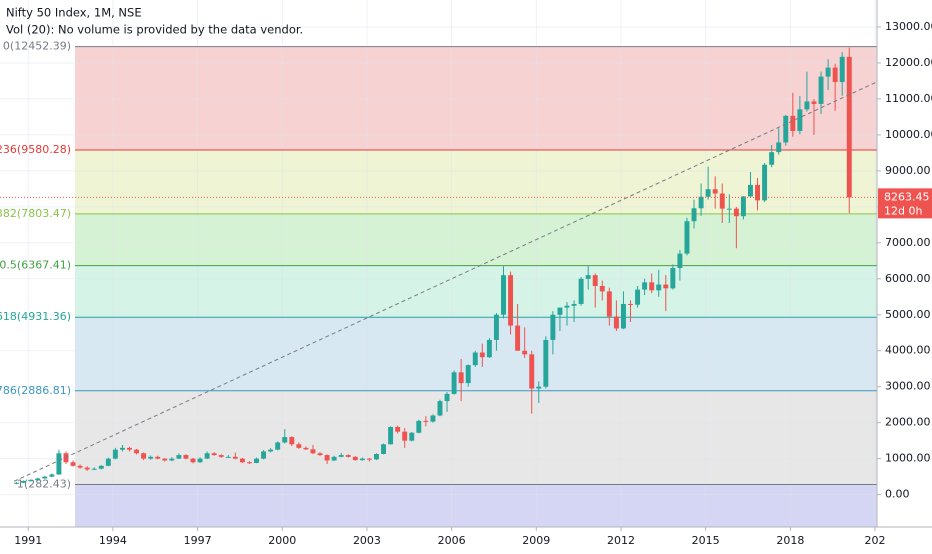 Image resolution: width=932 pixels, height=554 pixels. Describe the element at coordinates (908, 62) in the screenshot. I see `y-tick-label: 12000.00` at that location.